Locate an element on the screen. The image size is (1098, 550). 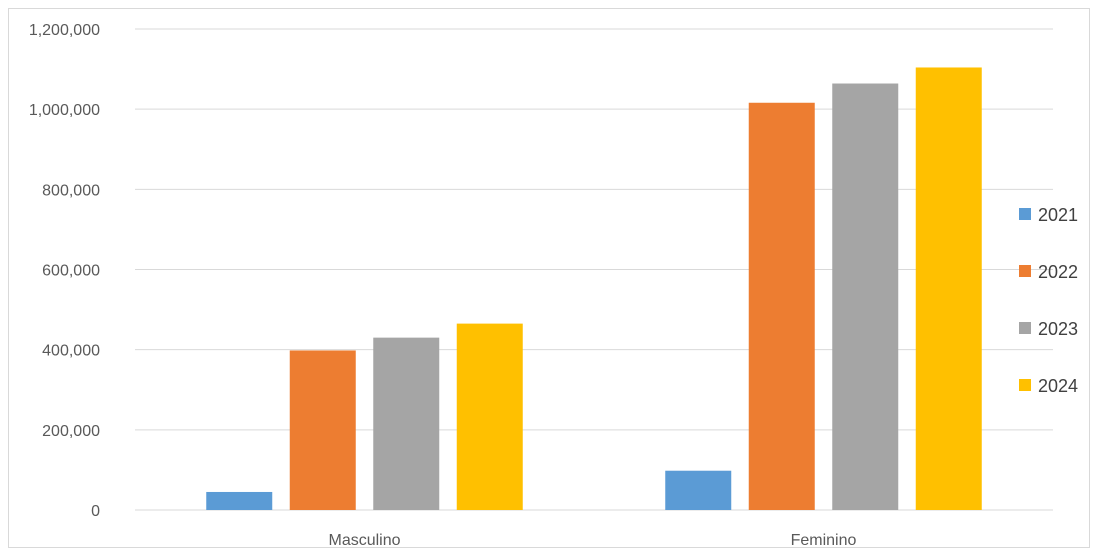
legend-swatch-2022 is located at coordinates (1025, 271).